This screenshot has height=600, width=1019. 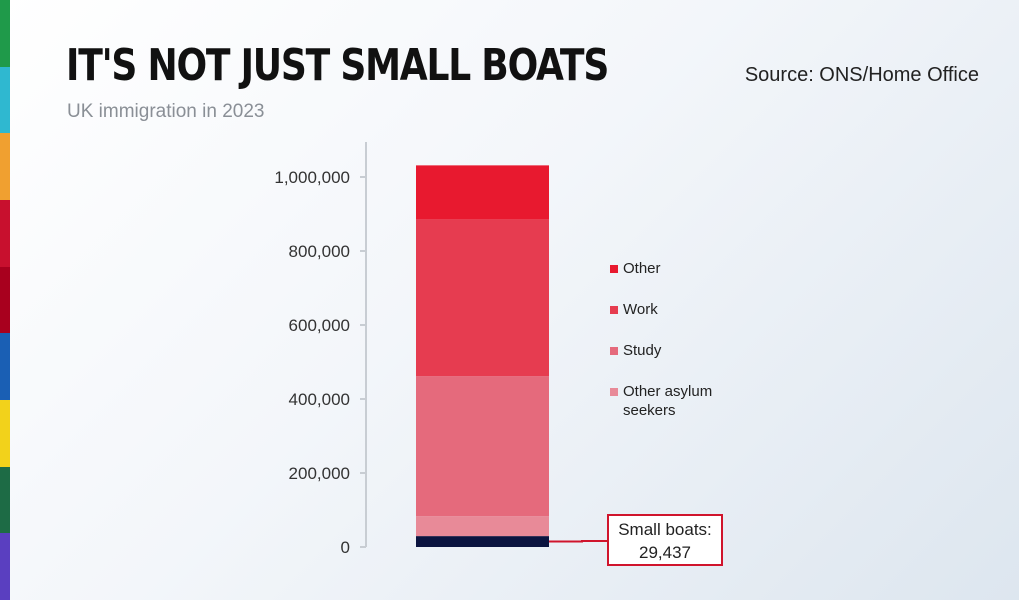 What do you see at coordinates (665, 540) in the screenshot?
I see `small-boats-callout: Small boats: 29,437` at bounding box center [665, 540].